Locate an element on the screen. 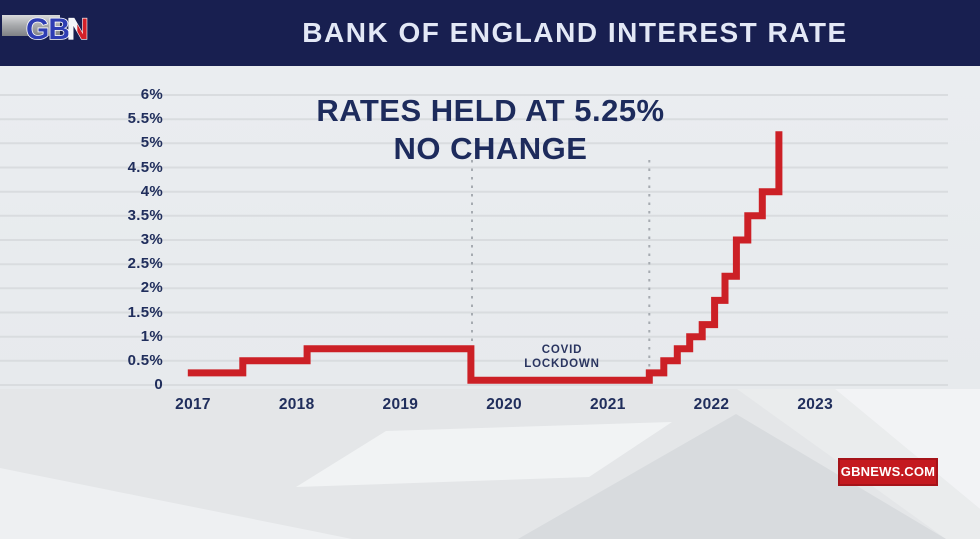 This screenshot has height=539, width=980. headline-annotation: RATES HELD AT 5.25% NO CHANGE is located at coordinates (490, 130).